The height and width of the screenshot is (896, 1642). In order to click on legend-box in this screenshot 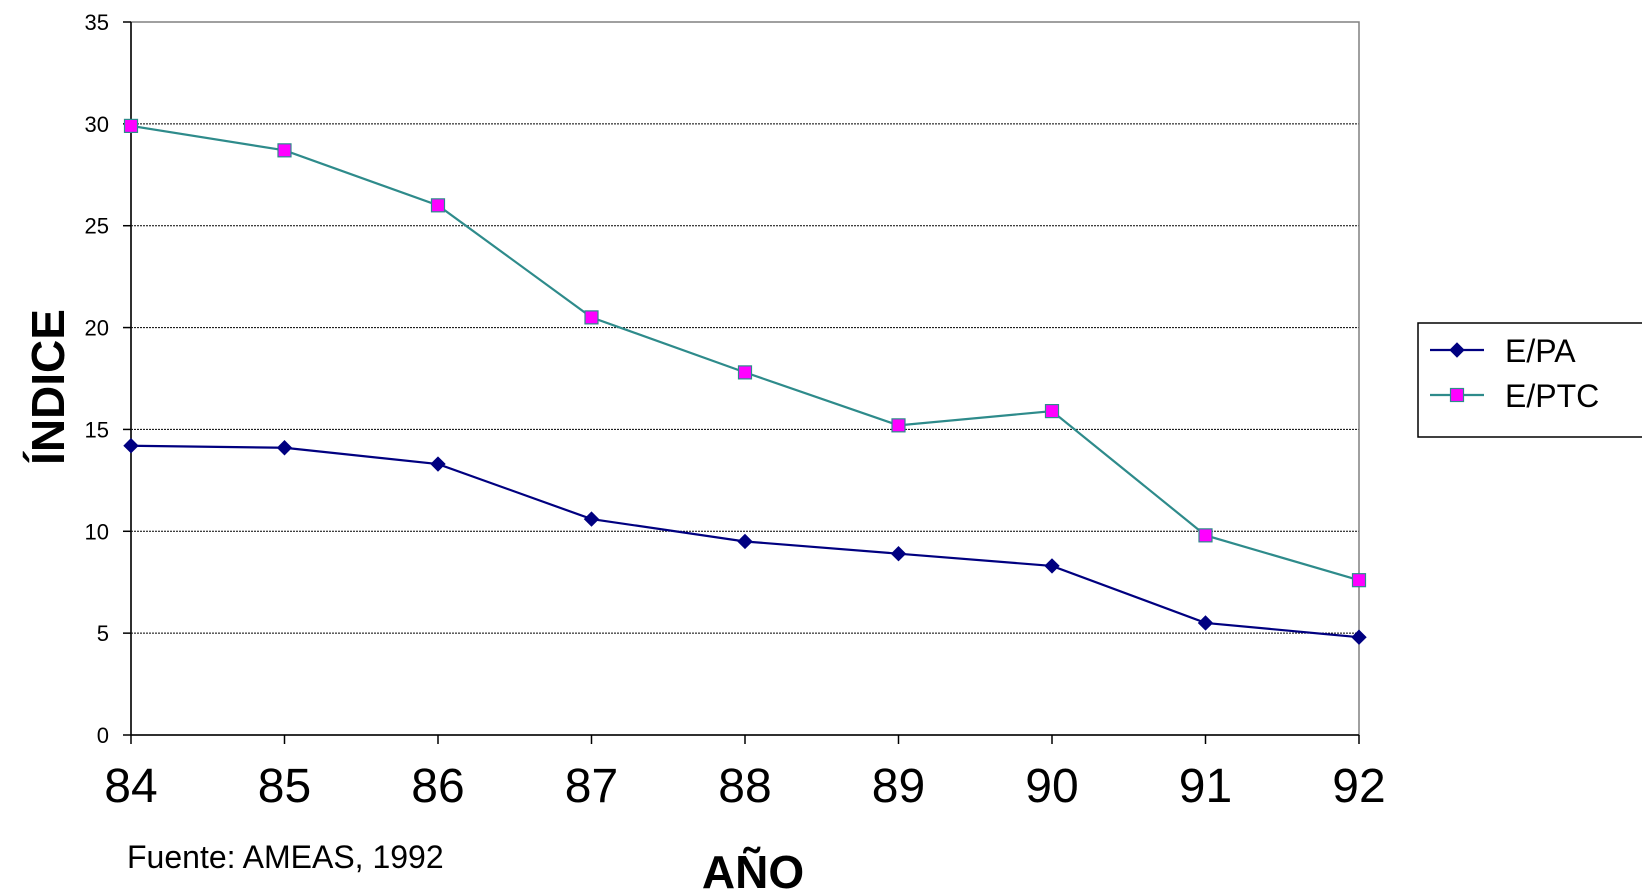, I will do `click(1529, 380)`.